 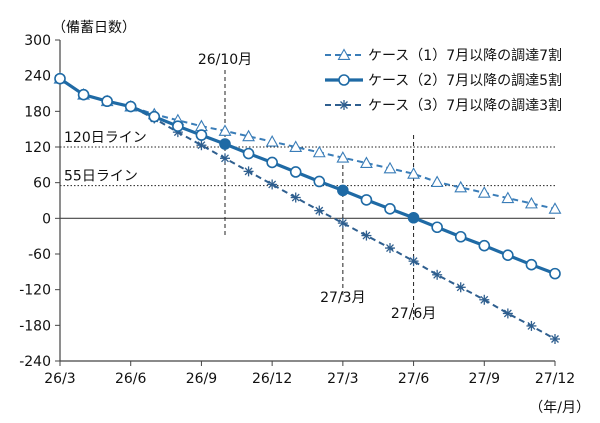 What do you see at coordinates (465, 105) in the screenshot?
I see `legend-label: ケース（3）7月以降の調達3割` at bounding box center [465, 105].